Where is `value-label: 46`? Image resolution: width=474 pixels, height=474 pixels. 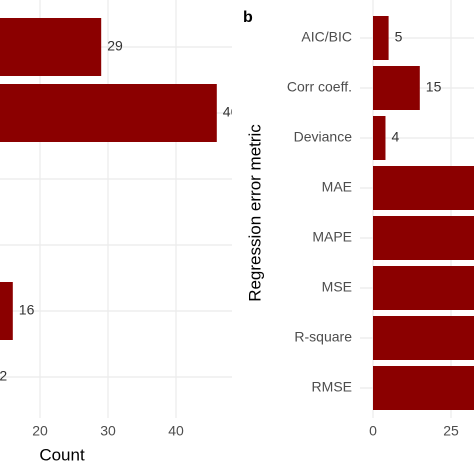
value-label: 46 is located at coordinates (231, 112).